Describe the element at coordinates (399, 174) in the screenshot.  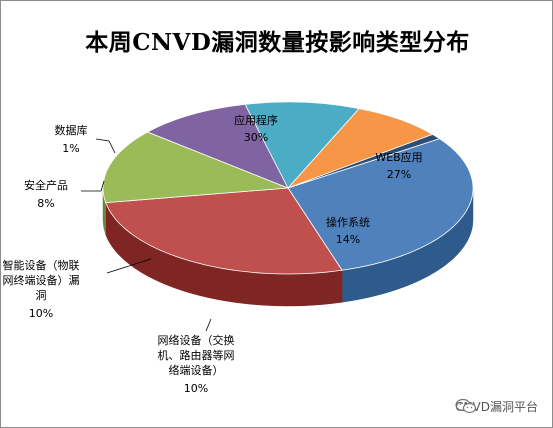
I see `slice-value-1: 27%` at that location.